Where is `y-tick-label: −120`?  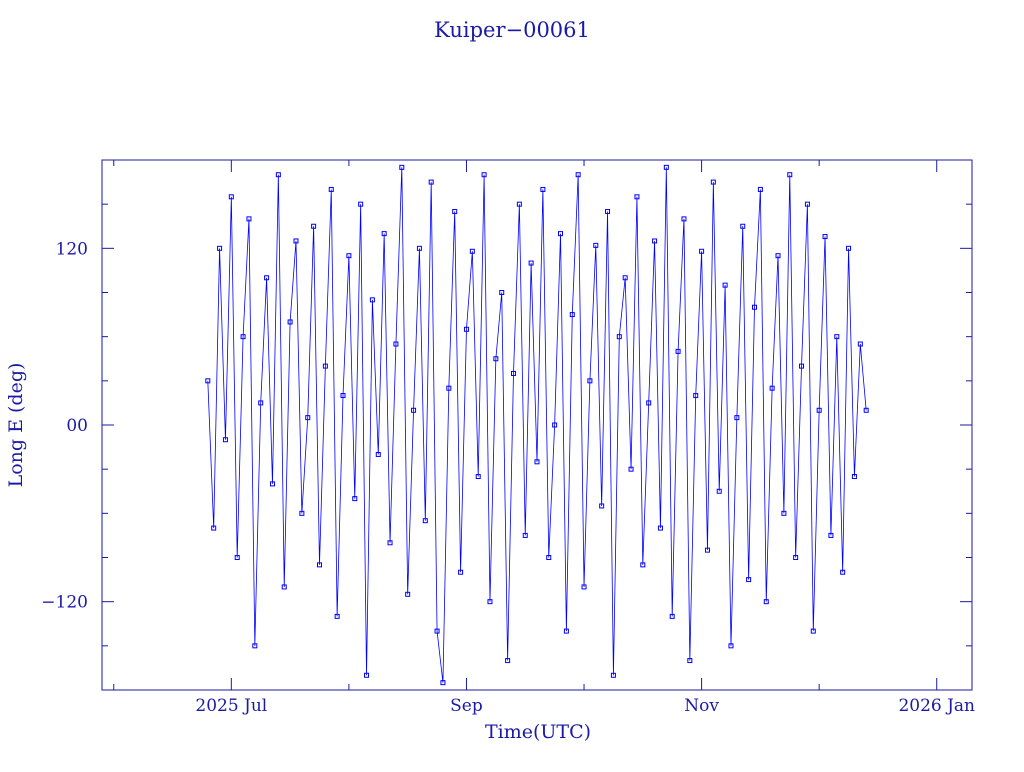
y-tick-label: −120 is located at coordinates (64, 603).